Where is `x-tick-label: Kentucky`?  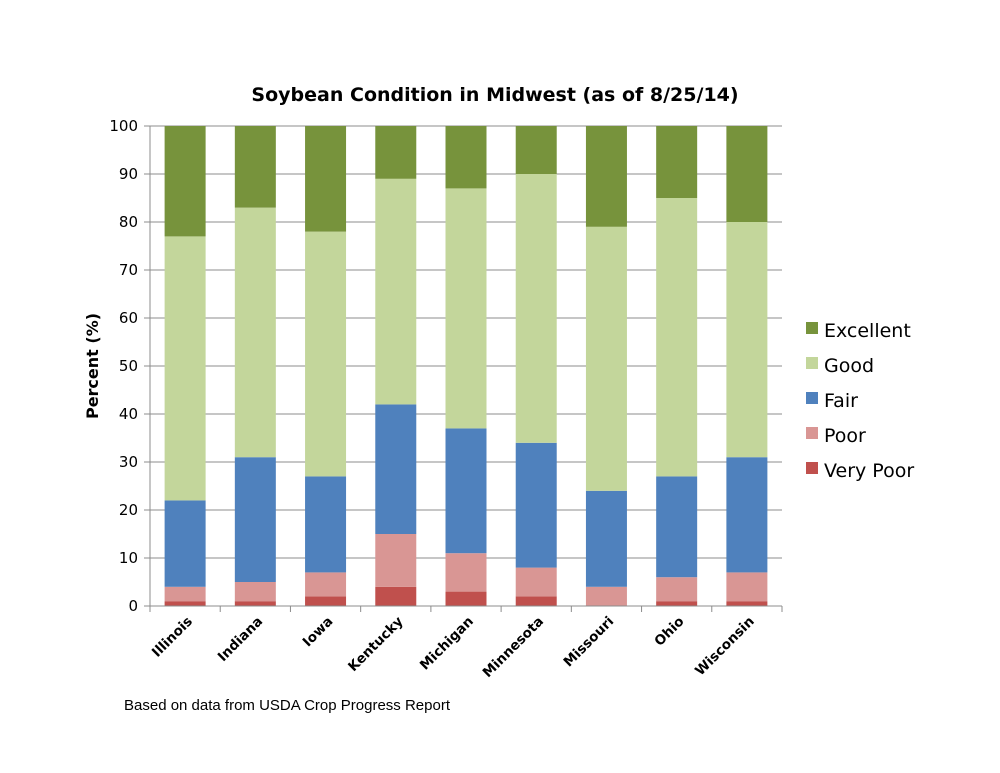 x-tick-label: Kentucky is located at coordinates (376, 644).